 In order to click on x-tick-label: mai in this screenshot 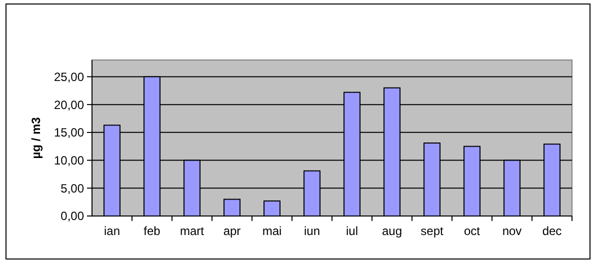, I will do `click(272, 231)`.